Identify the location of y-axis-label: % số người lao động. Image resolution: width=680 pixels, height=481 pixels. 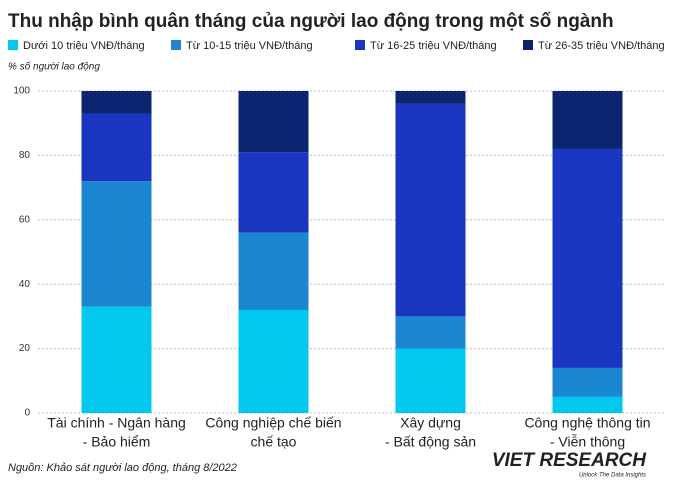
(54, 67).